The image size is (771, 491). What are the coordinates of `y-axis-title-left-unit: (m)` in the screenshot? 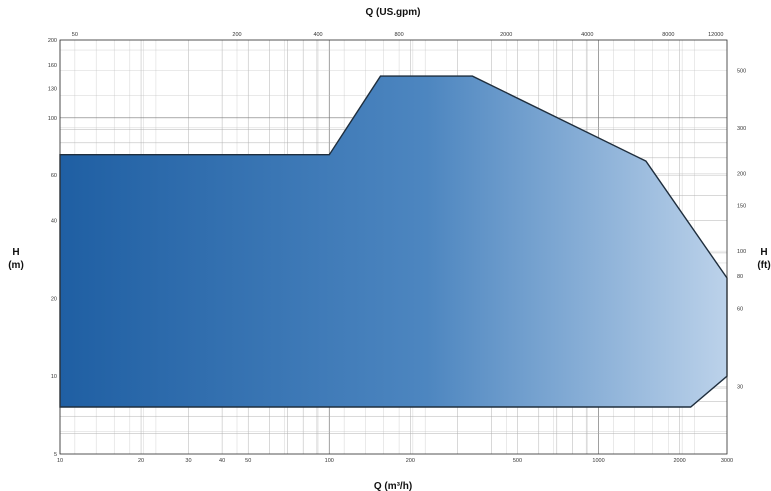 It's located at (16, 265).